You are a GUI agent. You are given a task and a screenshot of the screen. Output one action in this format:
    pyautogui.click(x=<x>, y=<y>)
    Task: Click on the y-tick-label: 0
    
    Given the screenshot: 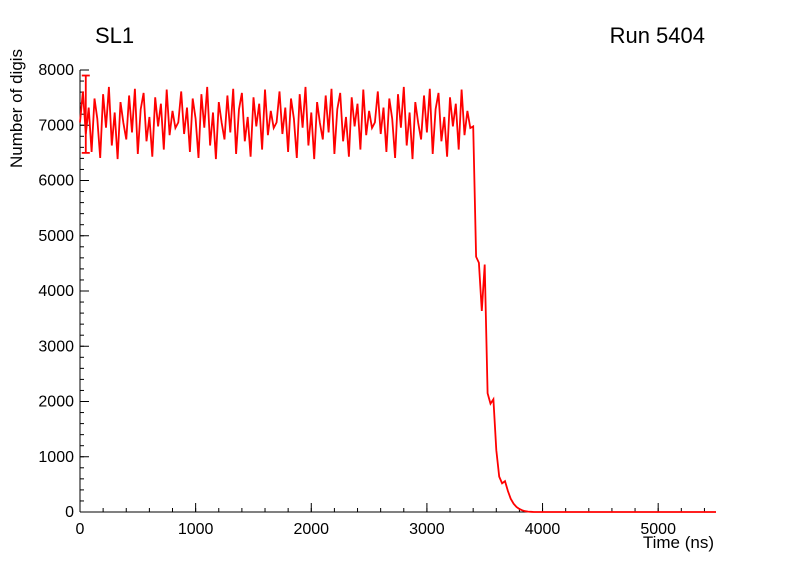 What is the action you would take?
    pyautogui.click(x=69, y=512)
    